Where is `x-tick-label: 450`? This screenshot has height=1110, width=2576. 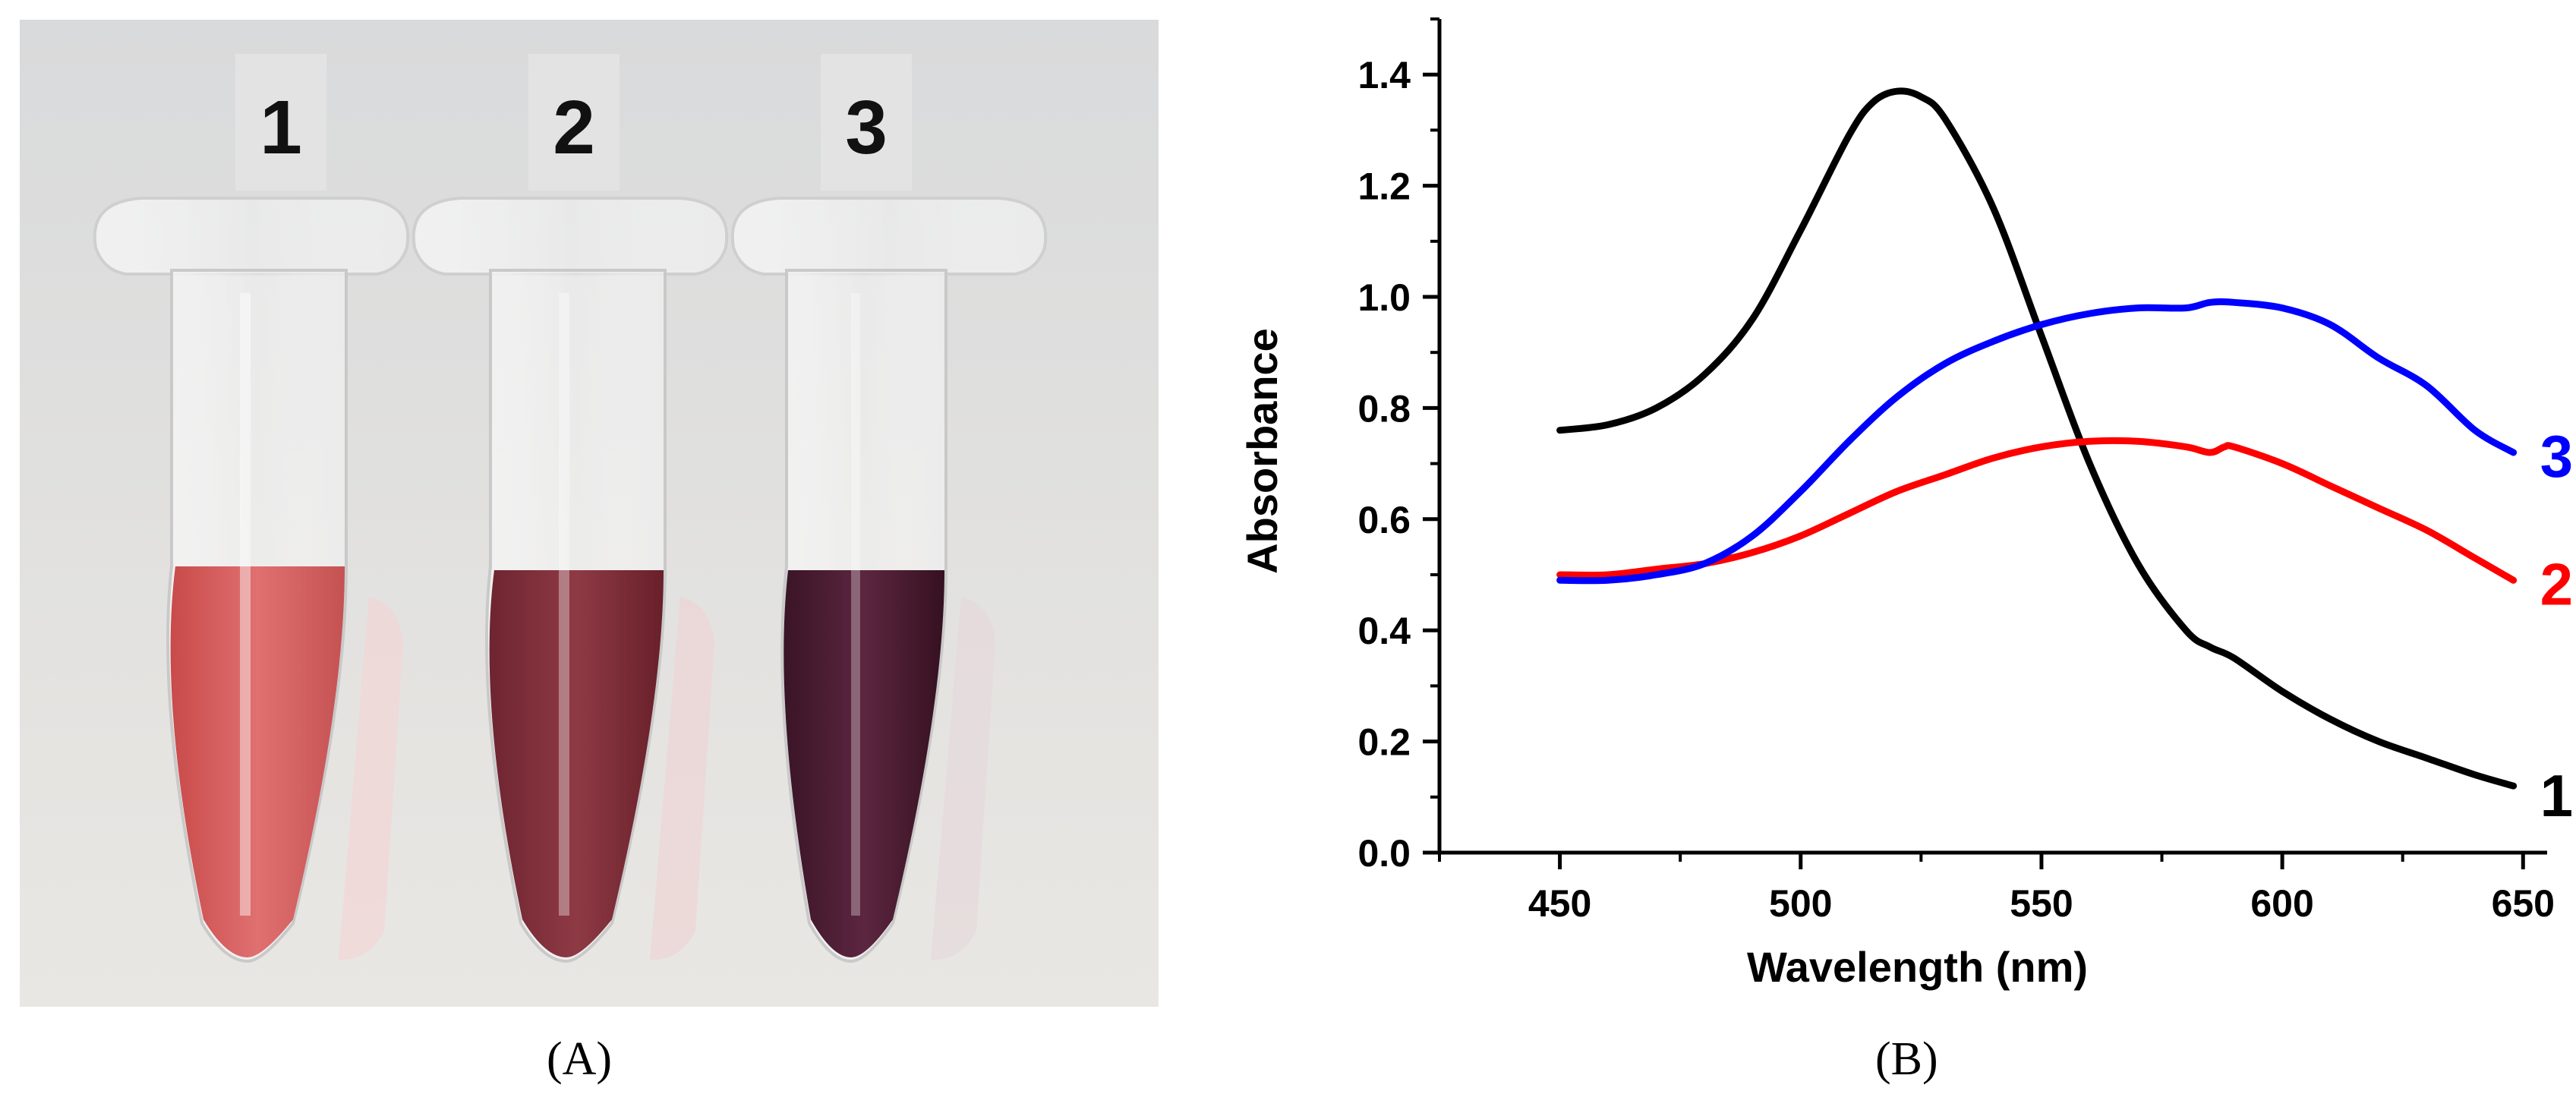 x-tick-label: 450 is located at coordinates (1559, 903).